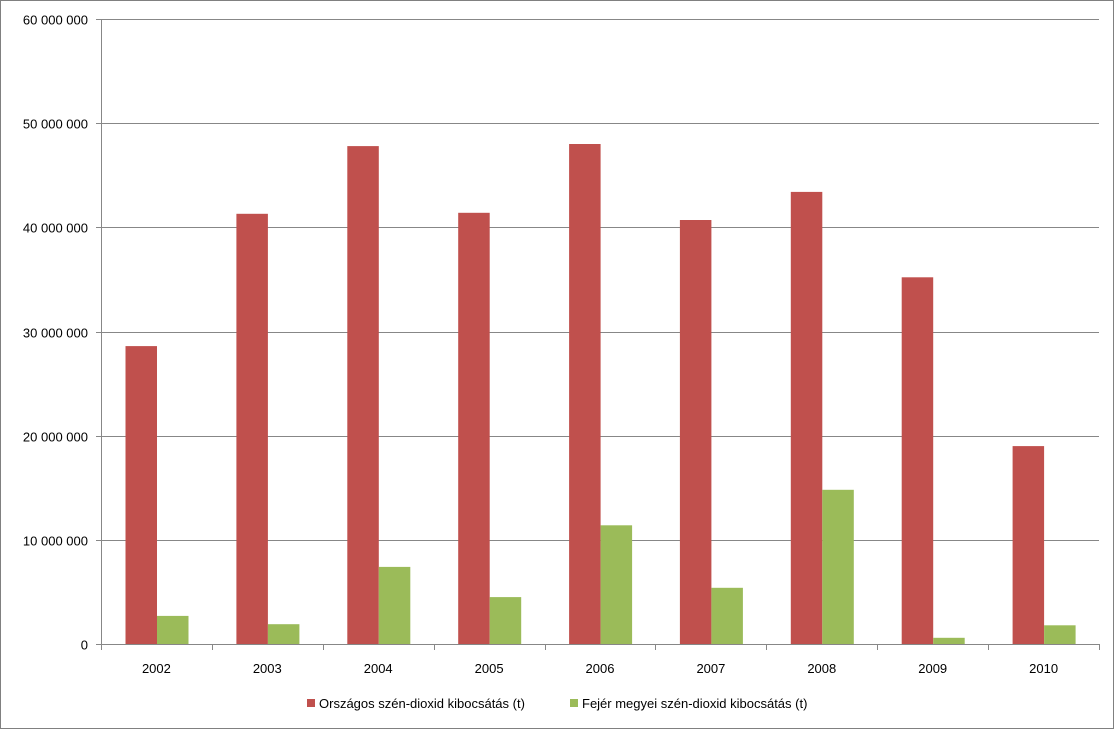  Describe the element at coordinates (474, 428) in the screenshot. I see `bar-orszagos-2005` at that location.